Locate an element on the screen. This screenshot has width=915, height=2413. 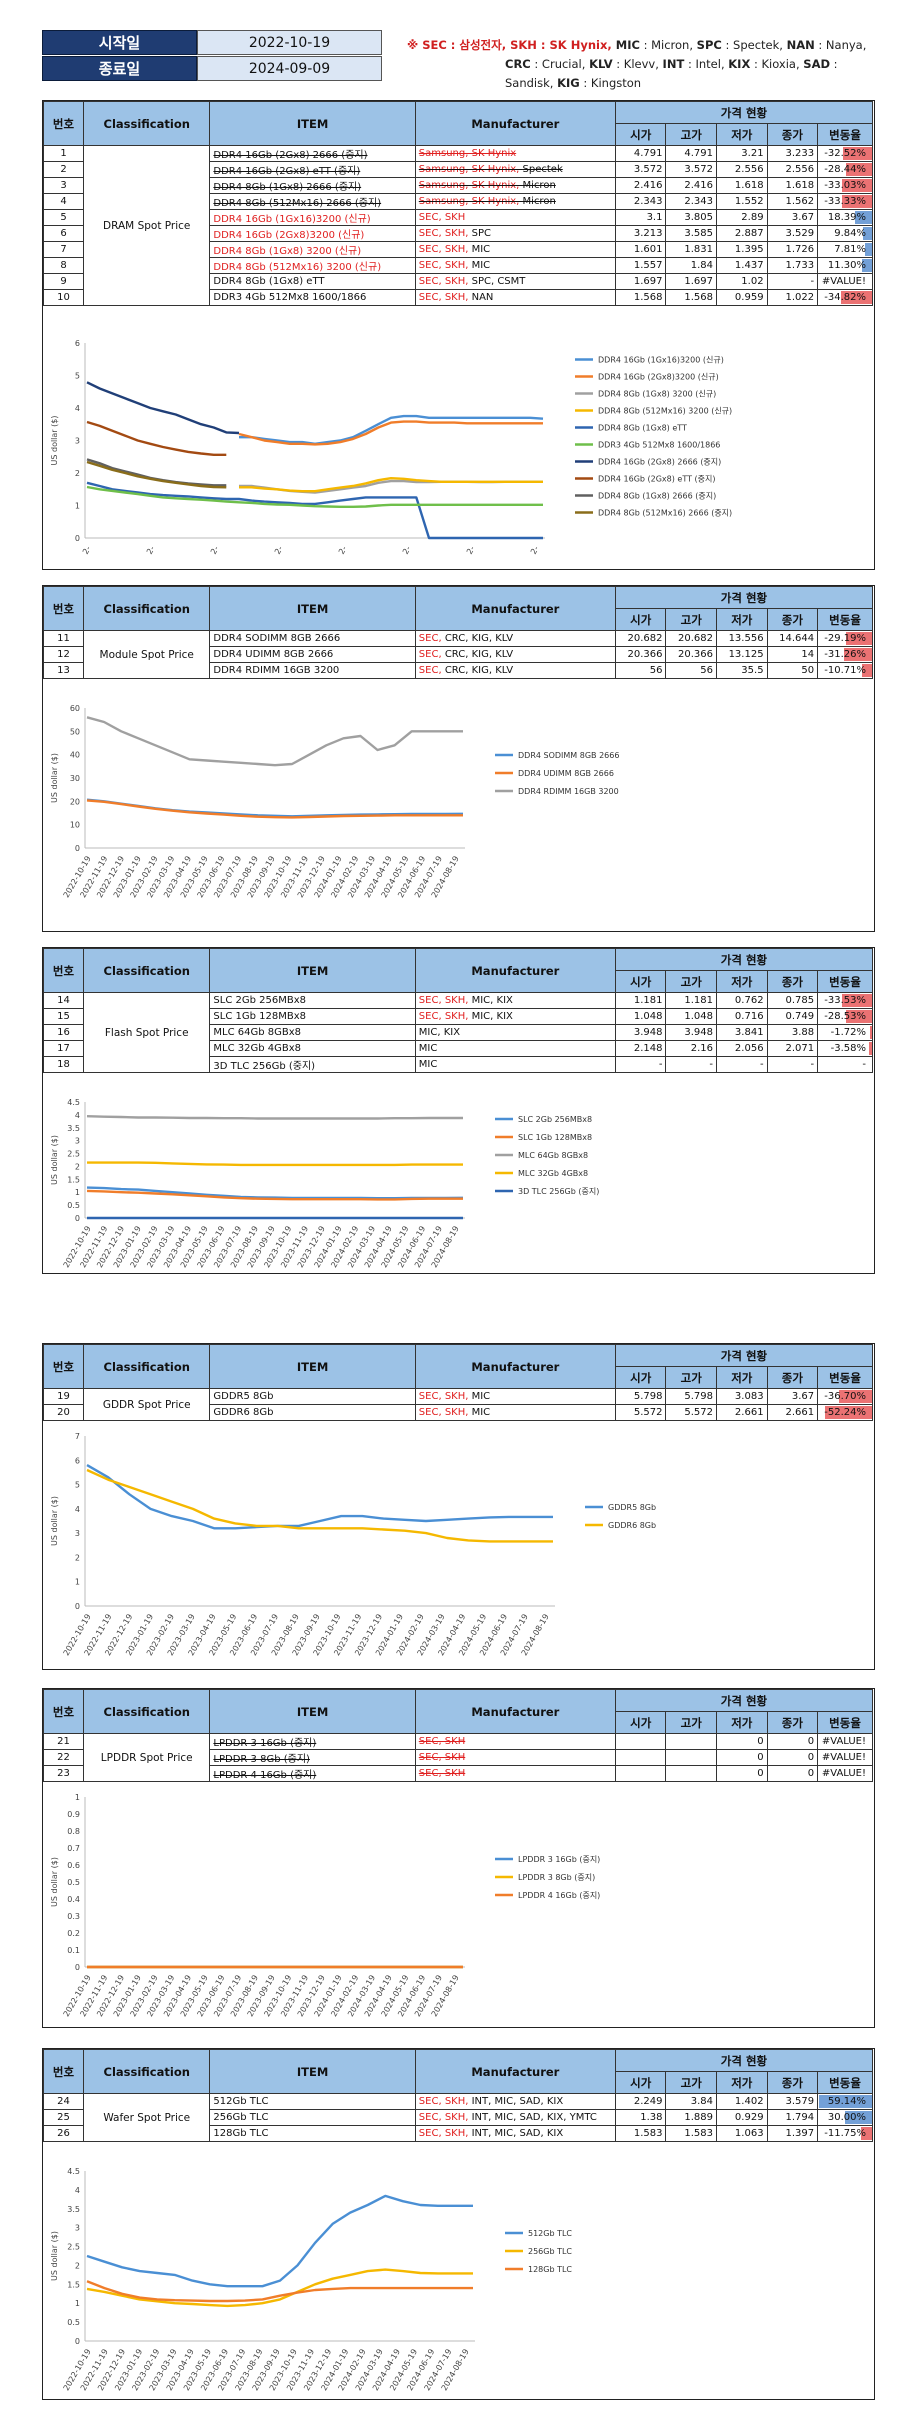
y-tick-label: 2 is located at coordinates (77, 1166).